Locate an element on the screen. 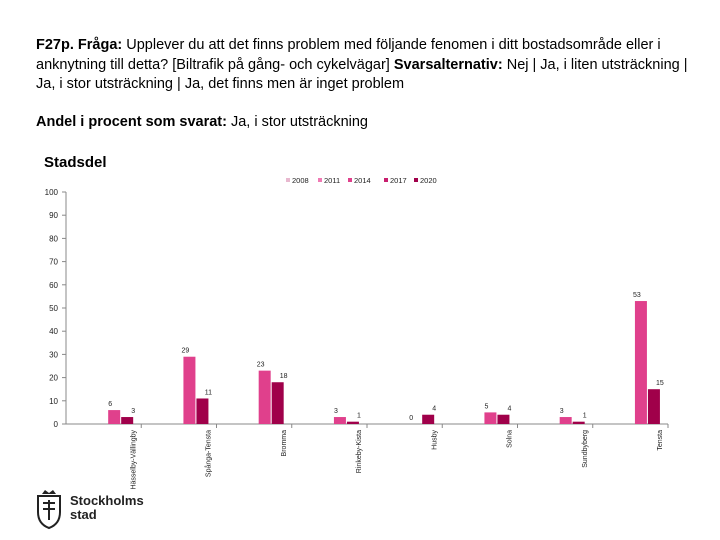 This screenshot has width=720, height=540. category-label: Spånga-Tensta is located at coordinates (209, 453).